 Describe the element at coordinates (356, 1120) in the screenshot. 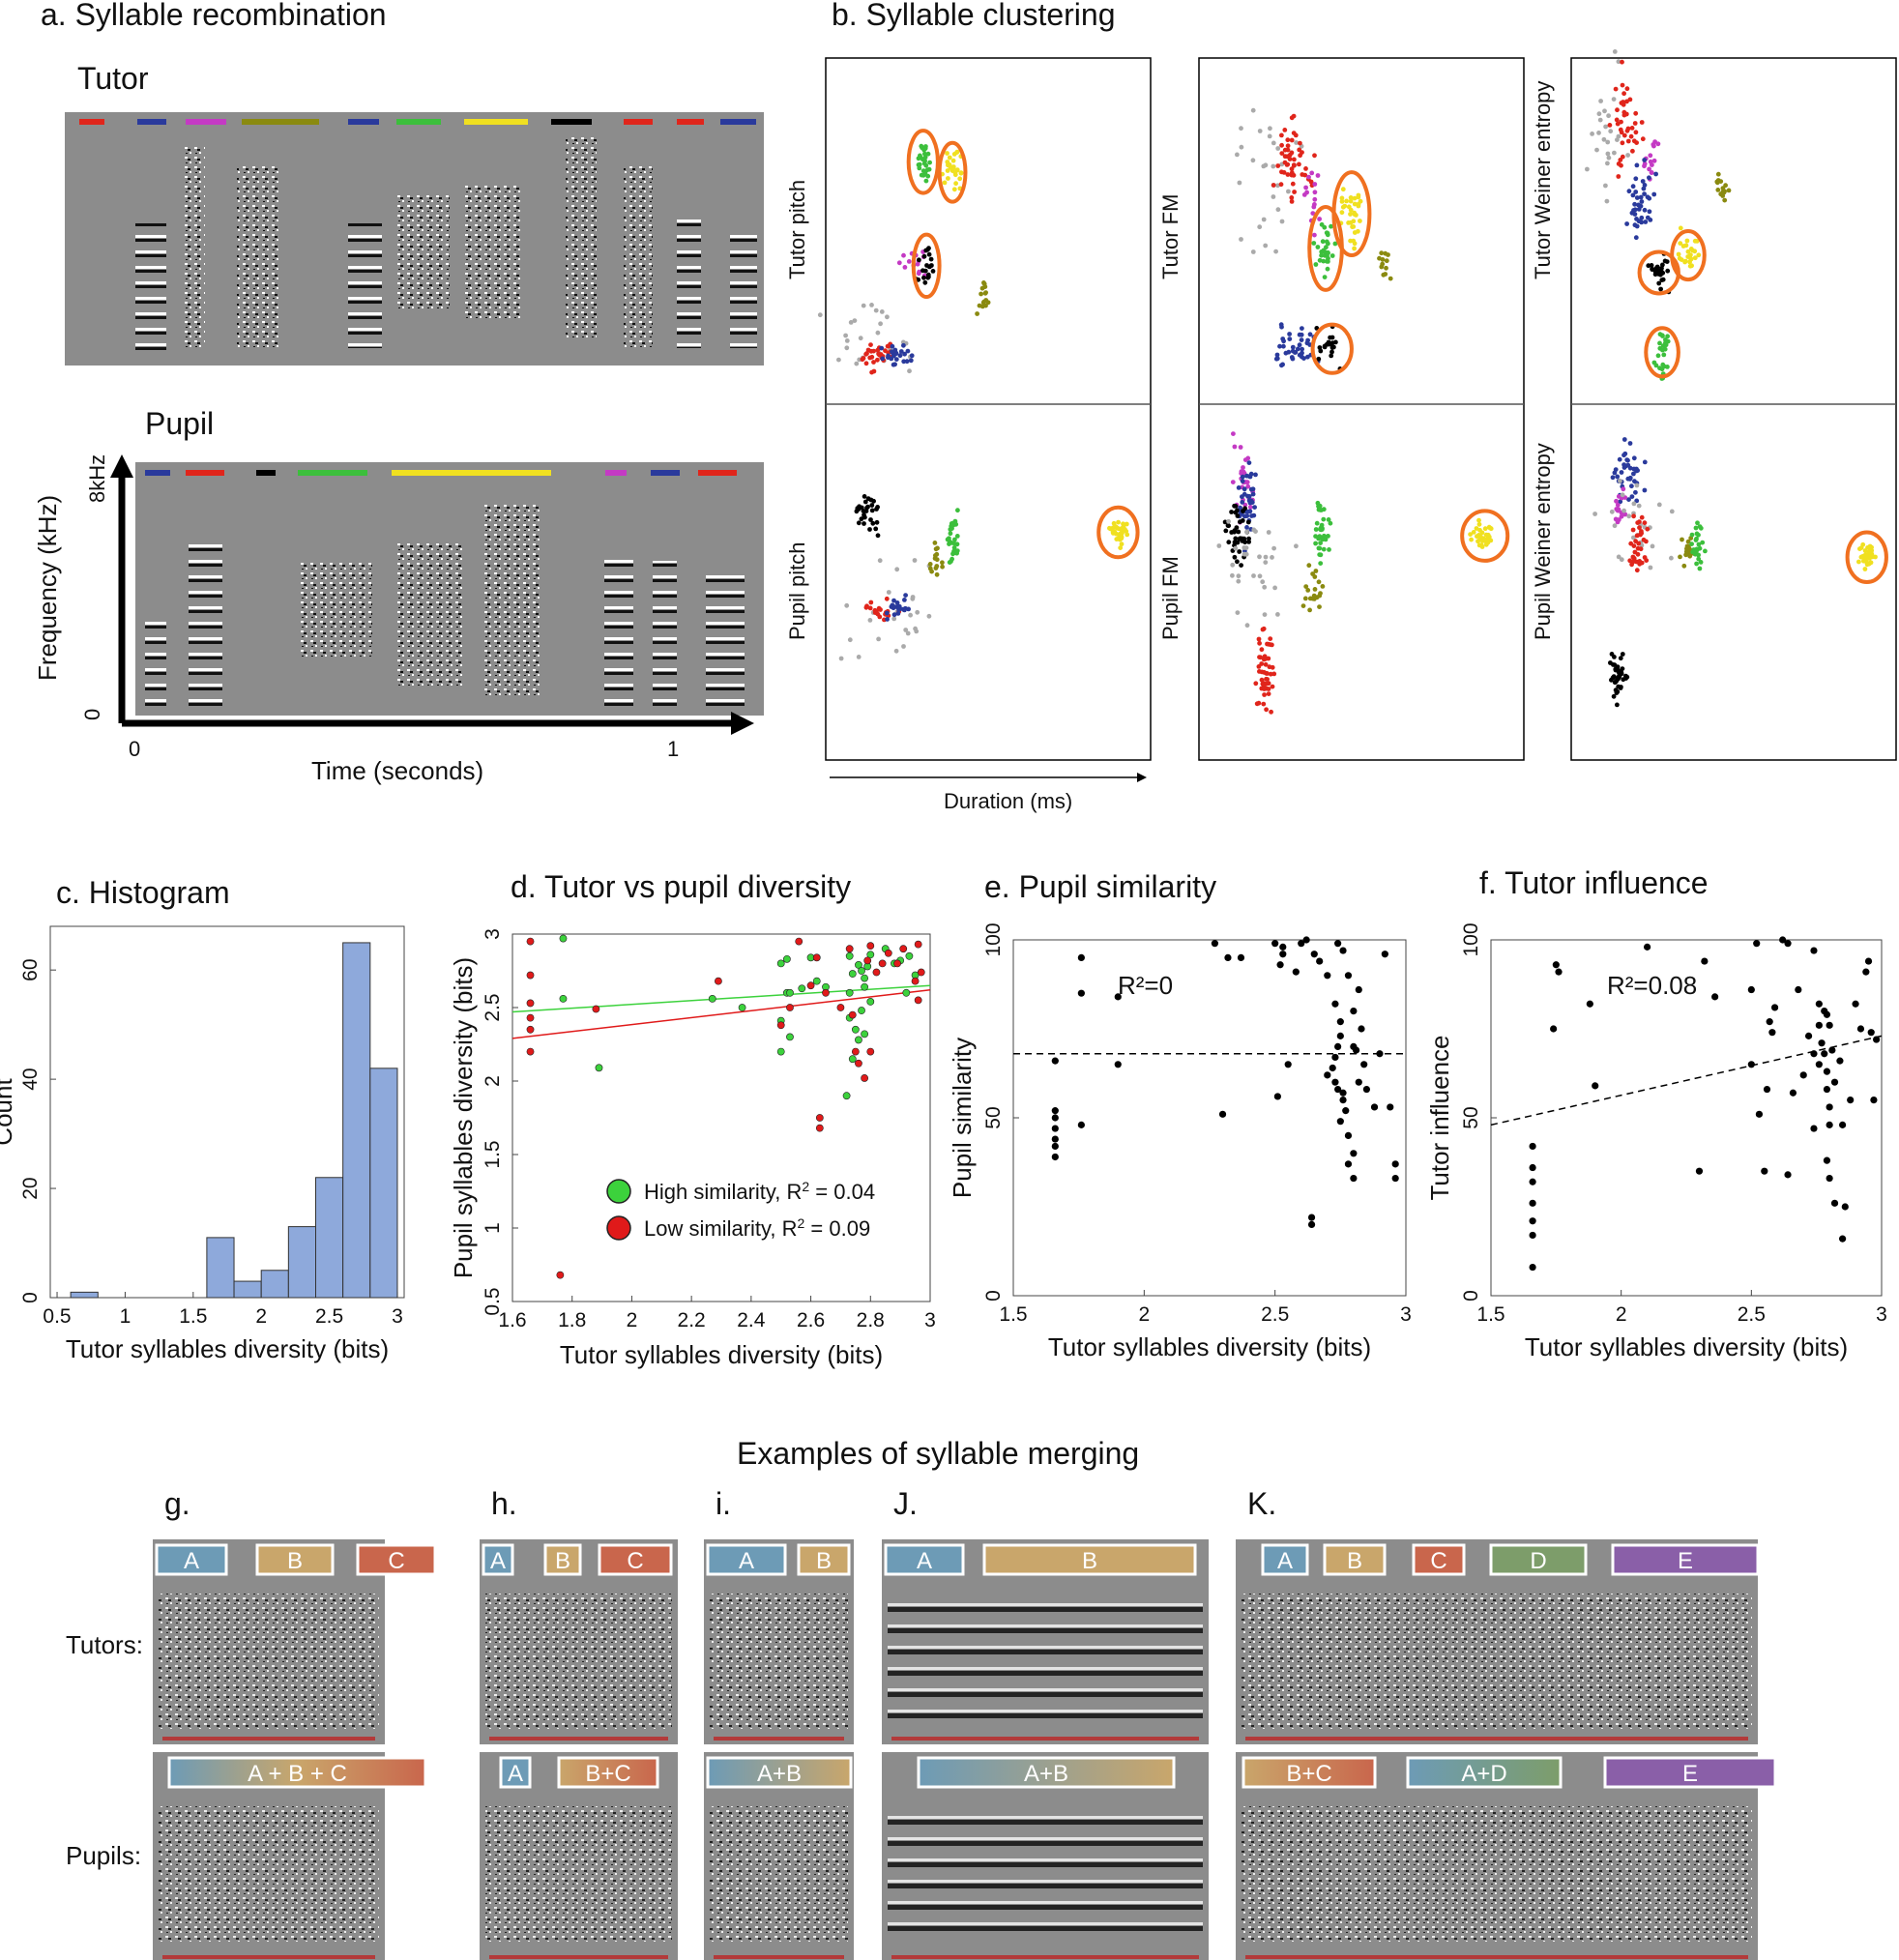

I see `histogram-bar` at that location.